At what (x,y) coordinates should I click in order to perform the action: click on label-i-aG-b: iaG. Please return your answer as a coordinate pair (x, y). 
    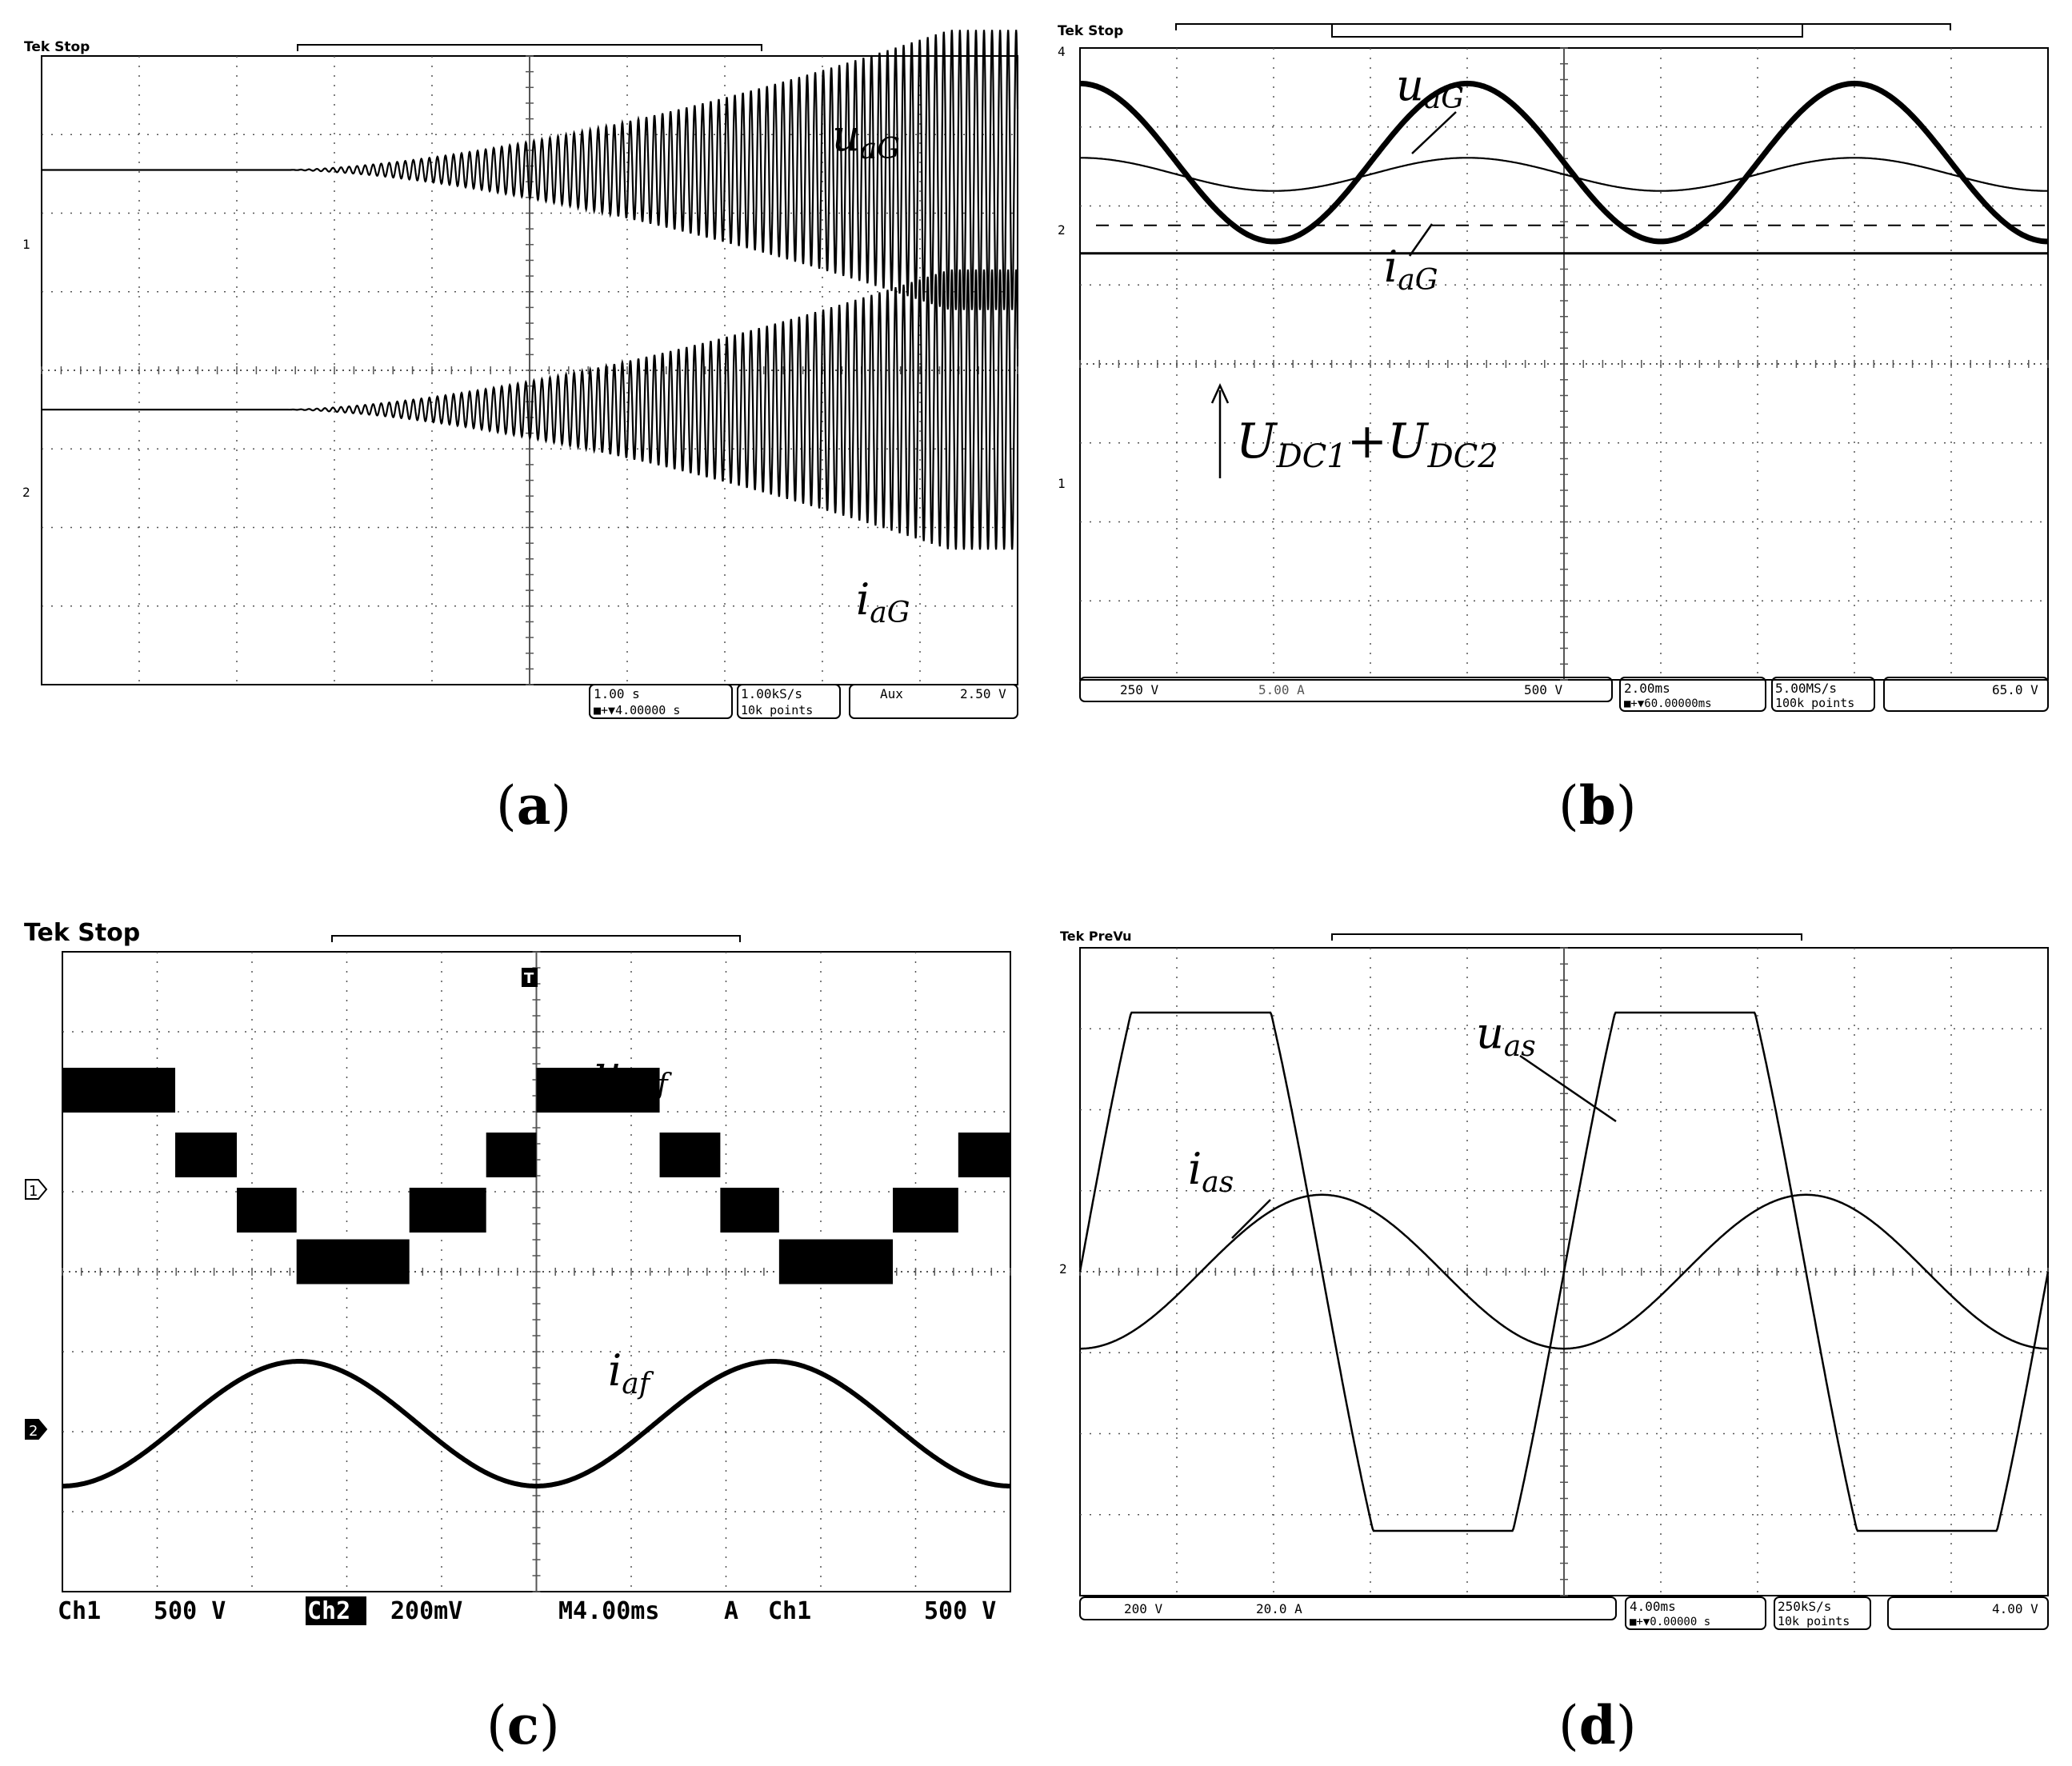
    Looking at the image, I should click on (1411, 269).